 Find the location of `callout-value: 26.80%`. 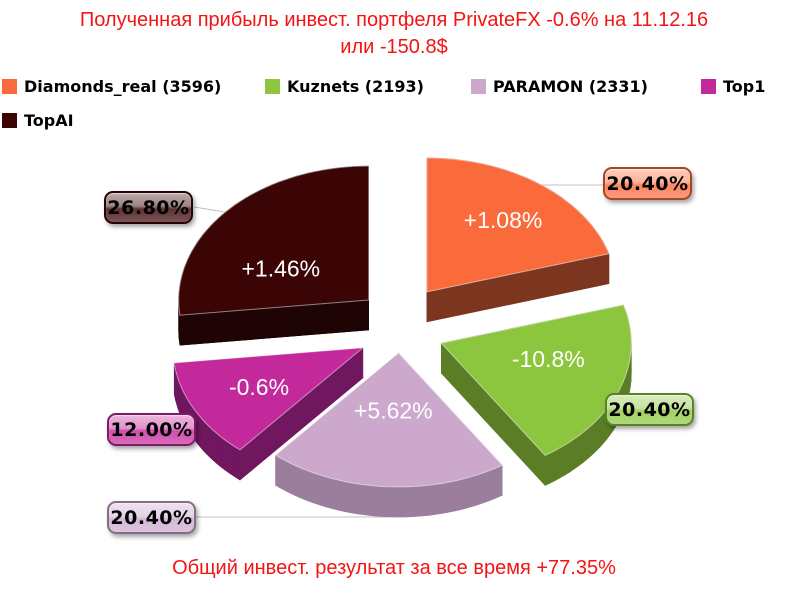

callout-value: 26.80% is located at coordinates (148, 207).